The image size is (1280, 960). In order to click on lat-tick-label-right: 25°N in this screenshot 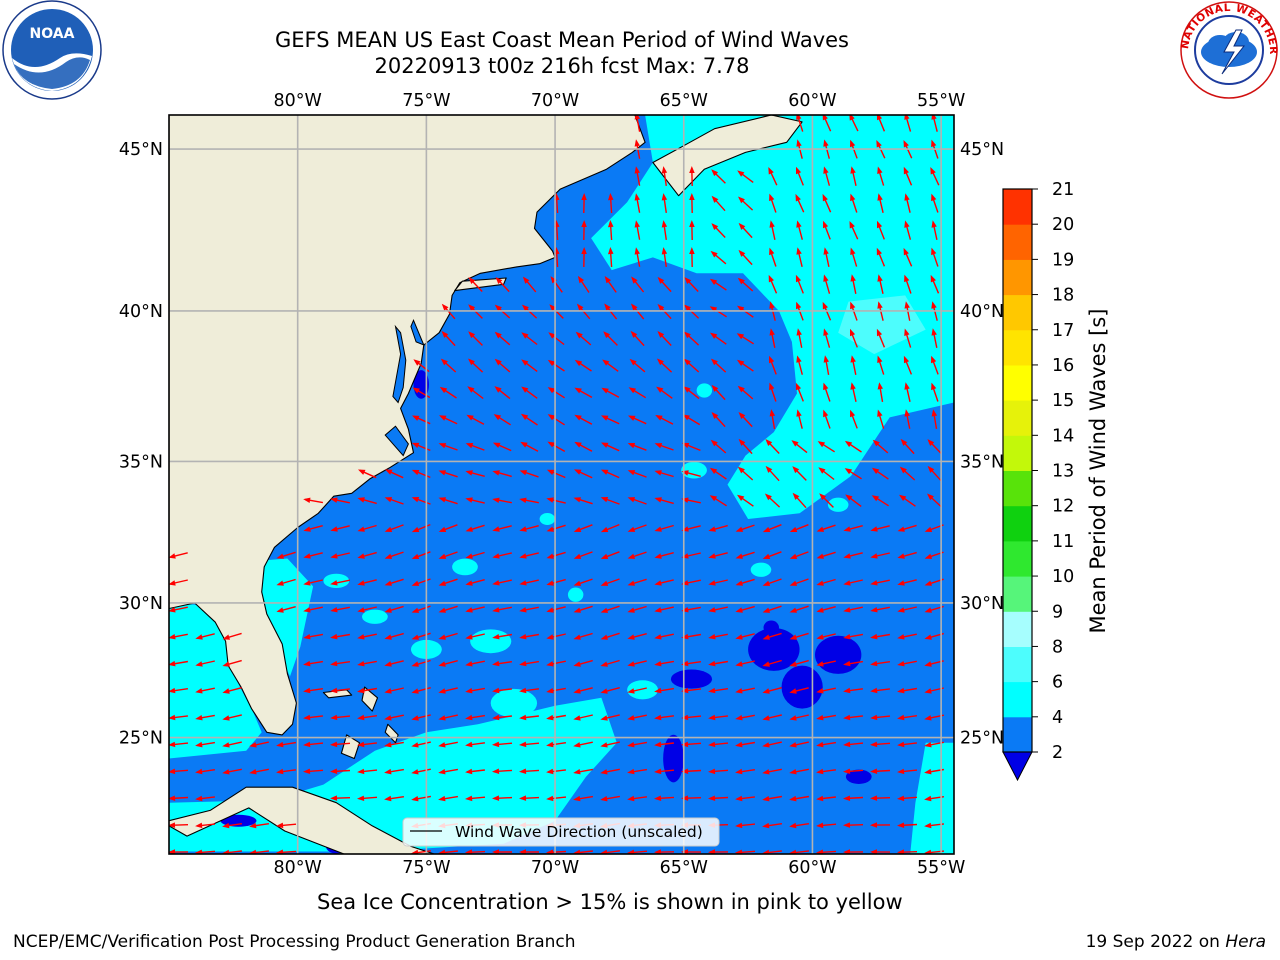, I will do `click(982, 739)`.